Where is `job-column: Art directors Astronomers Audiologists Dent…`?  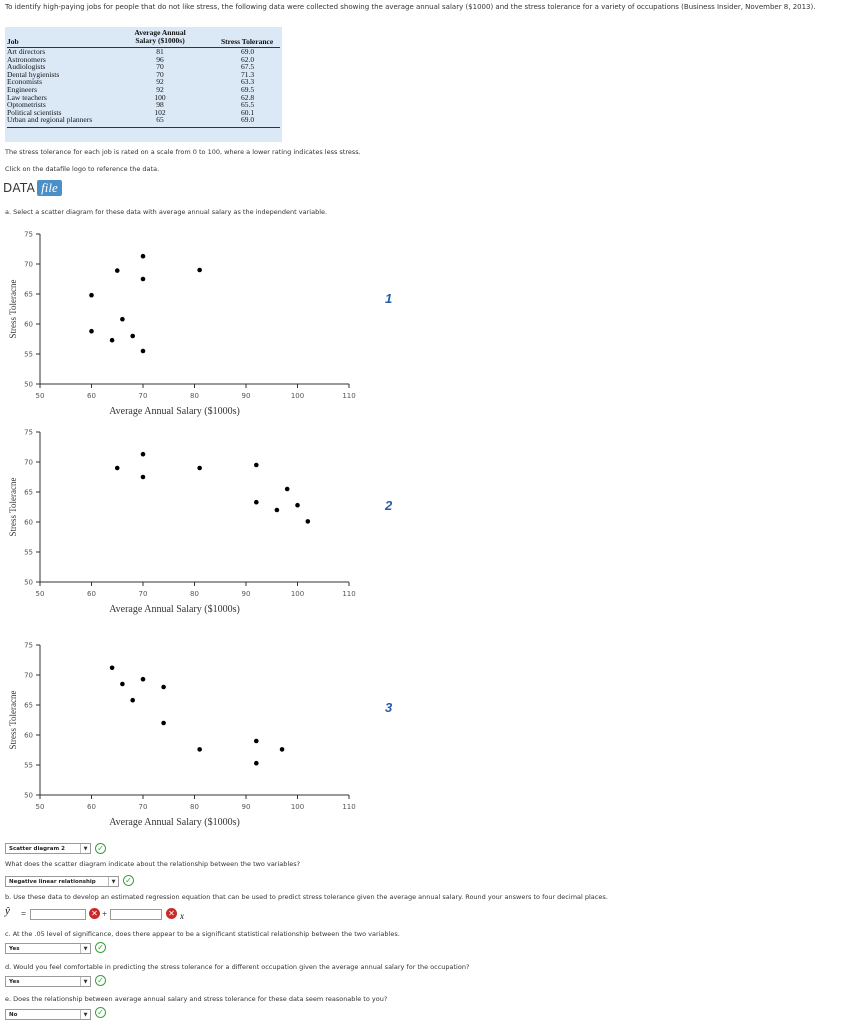
job-column: Art directors Astronomers Audiologists Dent… is located at coordinates (49, 86).